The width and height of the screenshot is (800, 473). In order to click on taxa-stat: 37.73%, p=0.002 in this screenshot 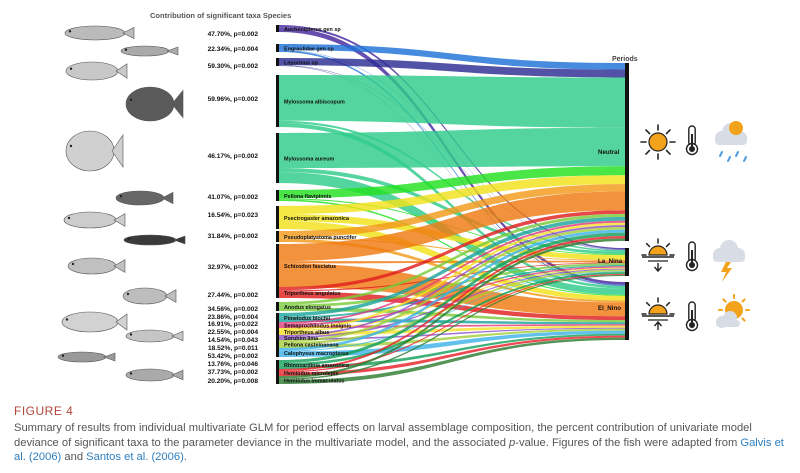, I will do `click(233, 372)`.